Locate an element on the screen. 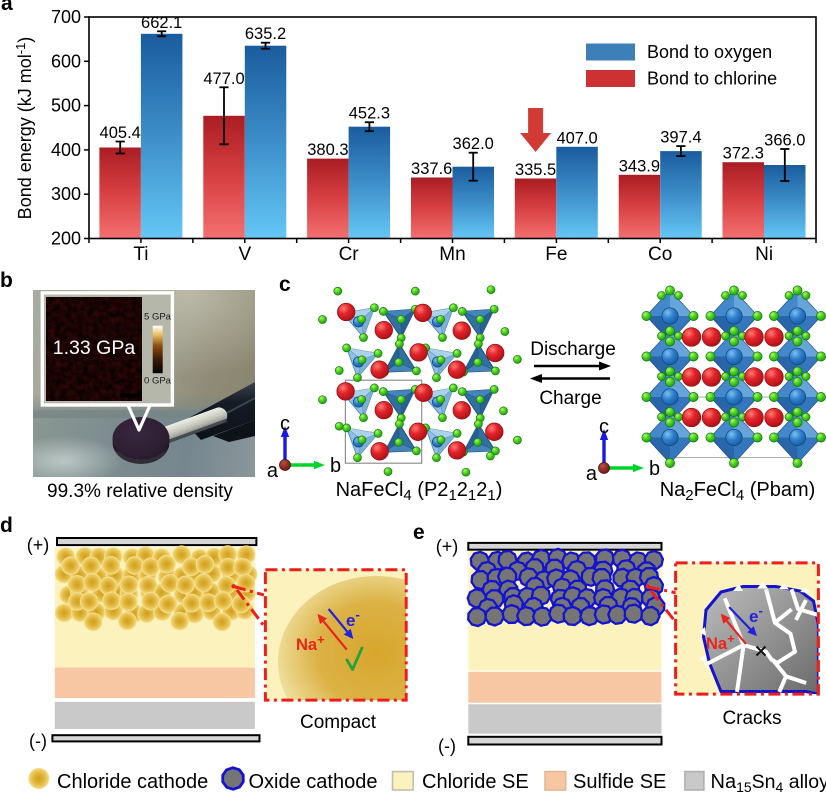  svg-text: 452.3 is located at coordinates (369, 114).